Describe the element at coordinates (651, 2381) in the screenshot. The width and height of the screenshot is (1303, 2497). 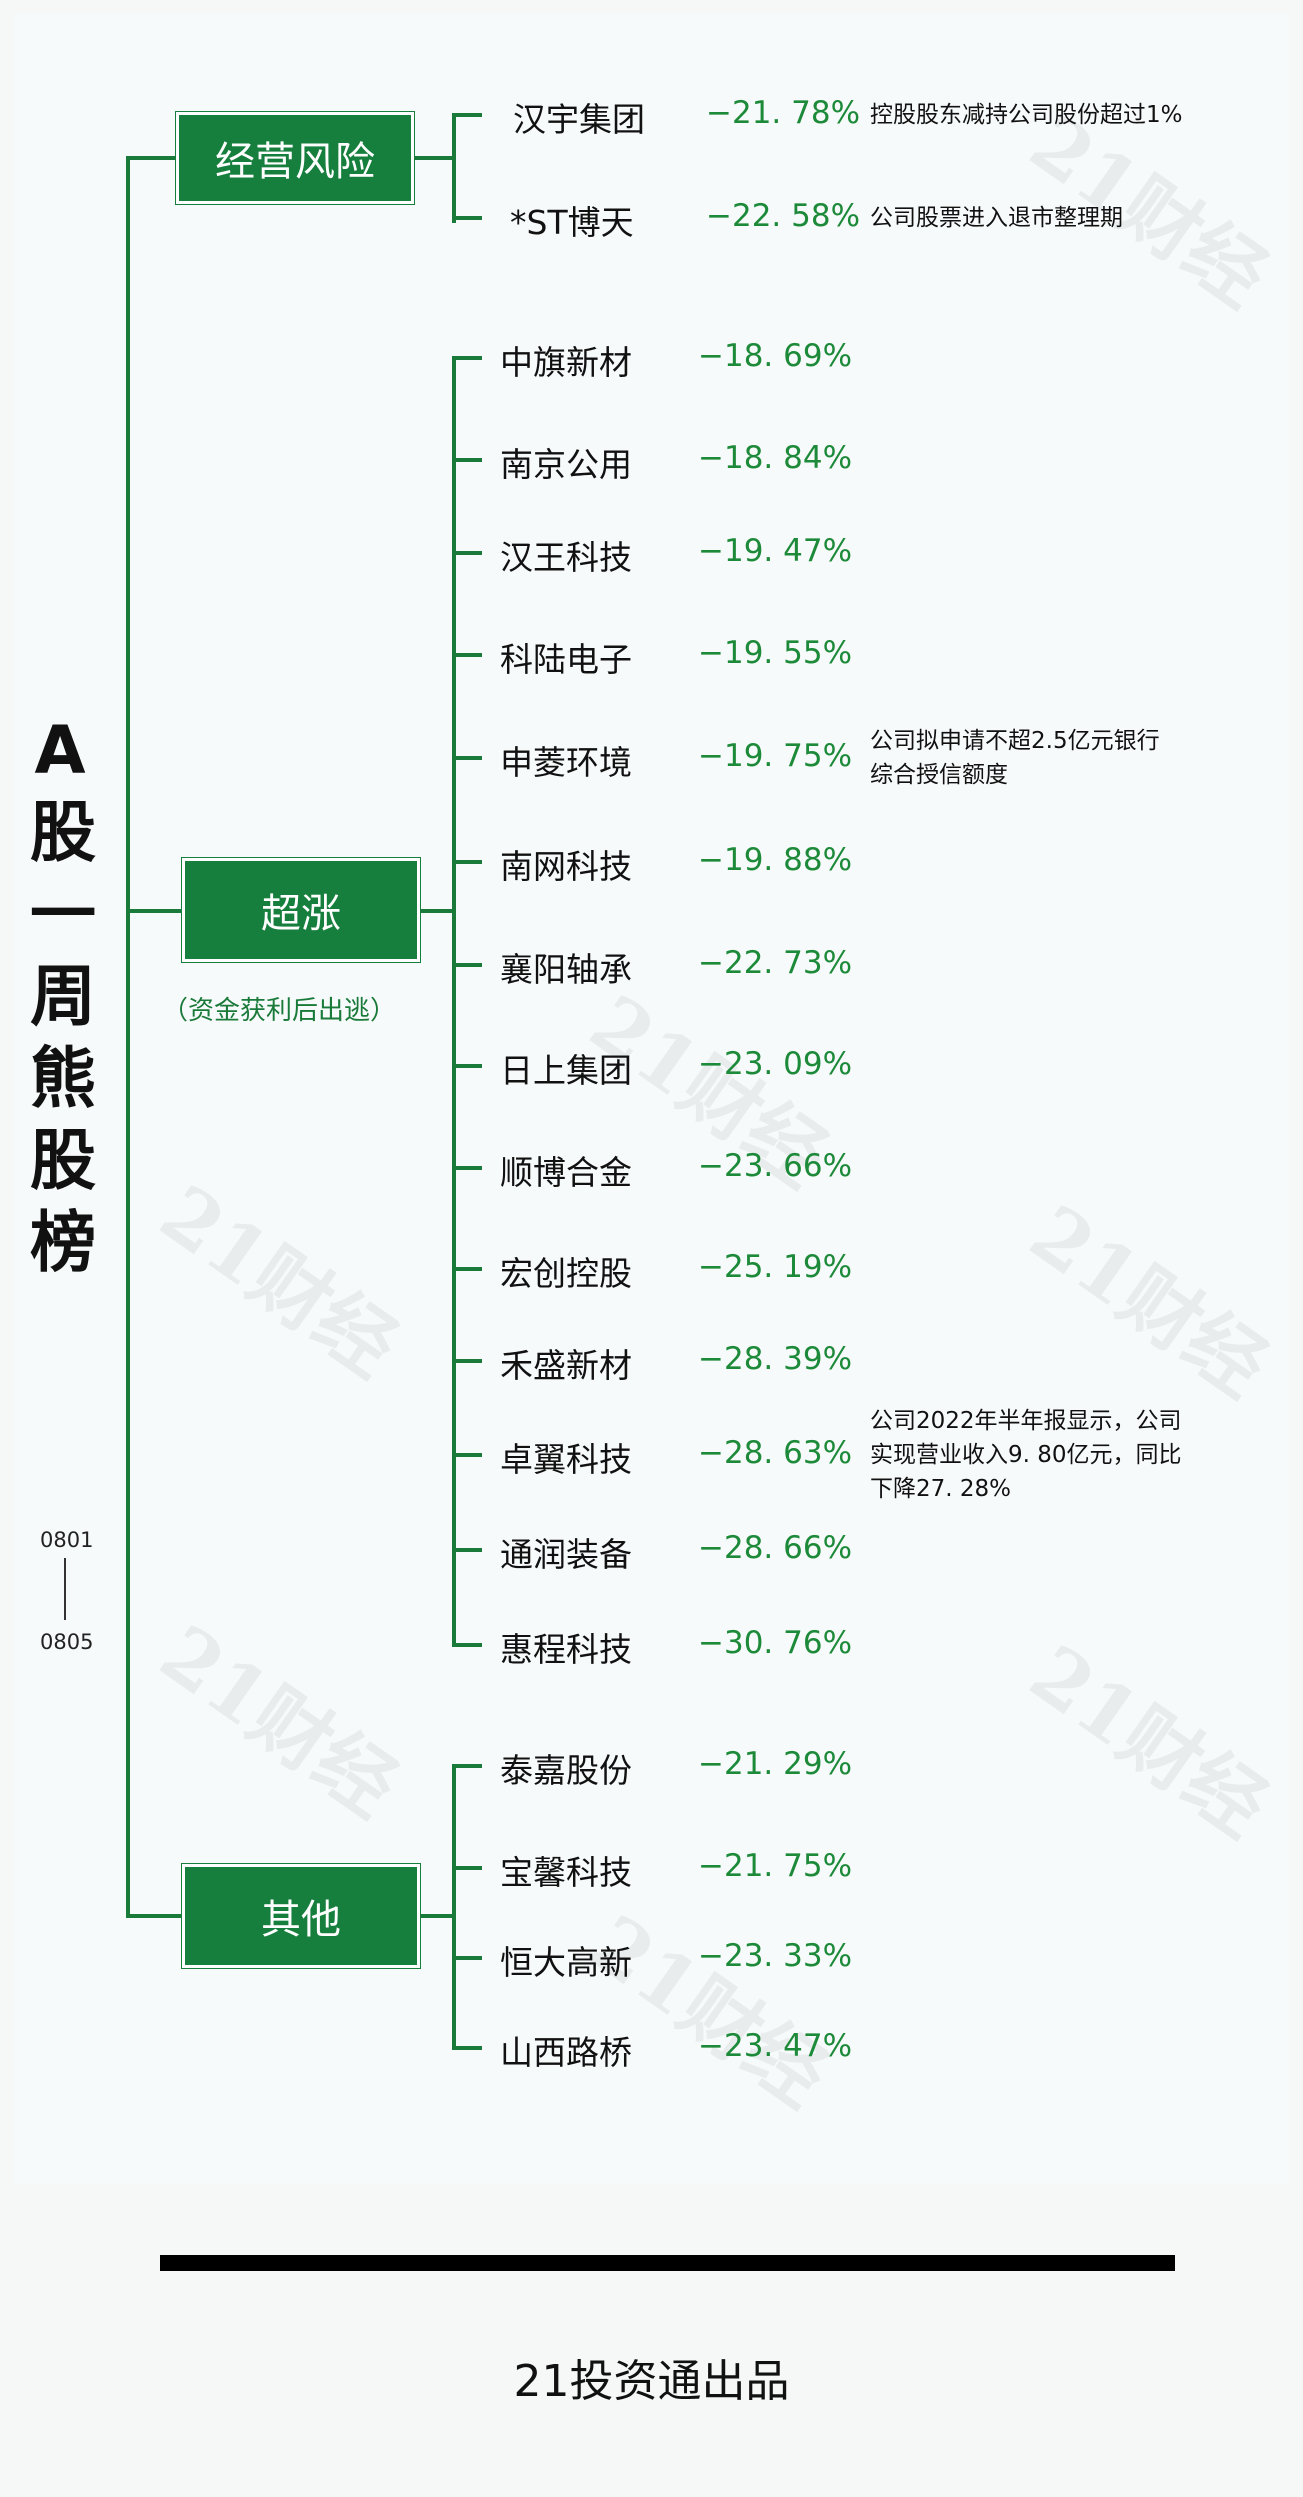
I see `footer-credit: 21投资通出品` at that location.